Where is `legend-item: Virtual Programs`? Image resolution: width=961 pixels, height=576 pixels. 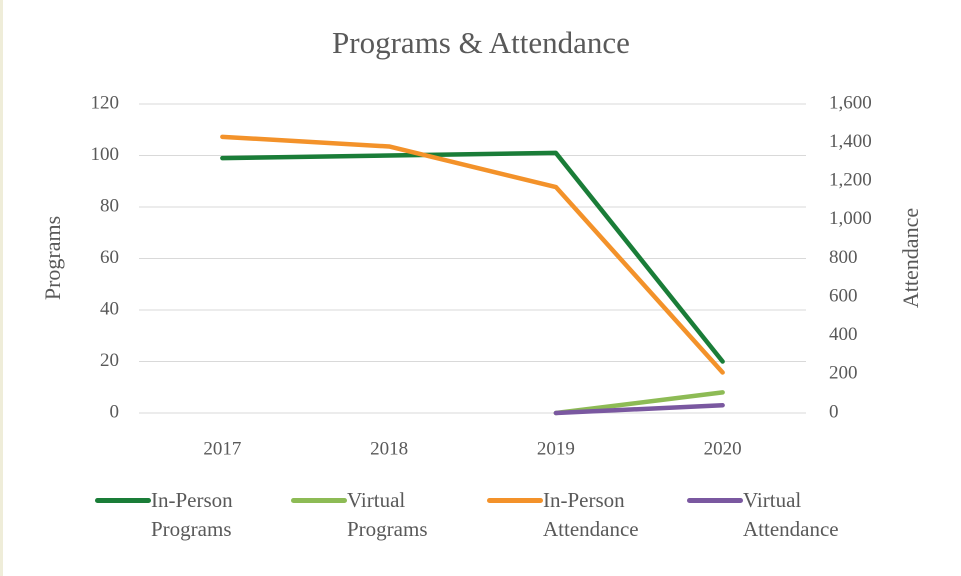
legend-item: Virtual Programs is located at coordinates (384, 515).